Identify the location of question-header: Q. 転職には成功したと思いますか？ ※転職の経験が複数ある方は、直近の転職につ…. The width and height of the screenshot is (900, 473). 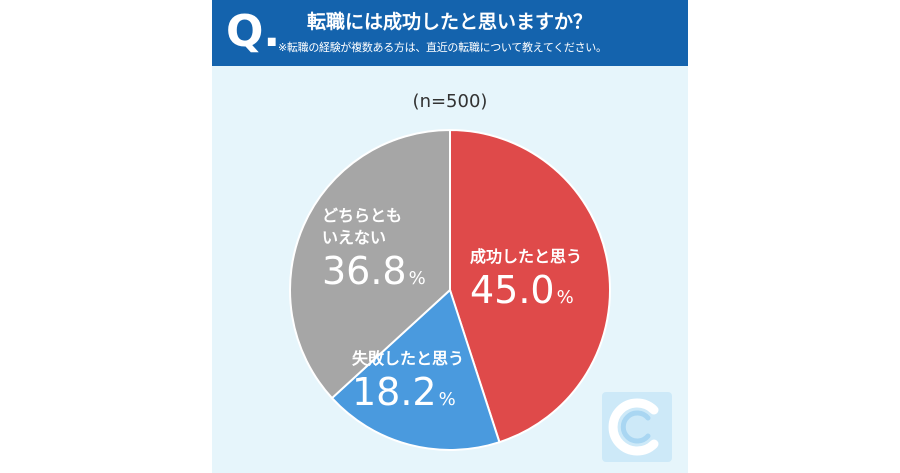
(450, 33).